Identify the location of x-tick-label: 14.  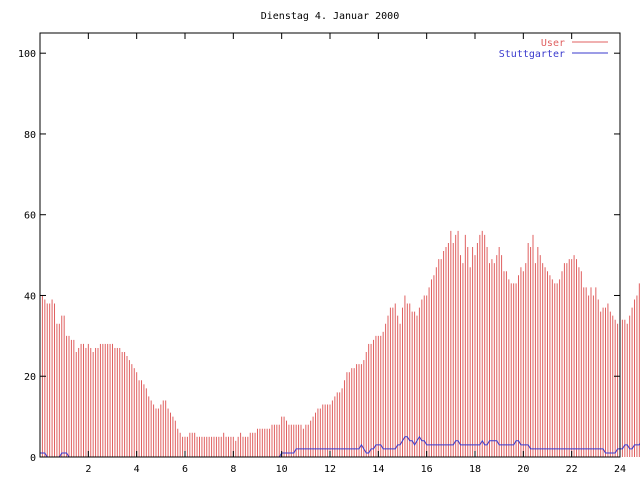
(378, 469).